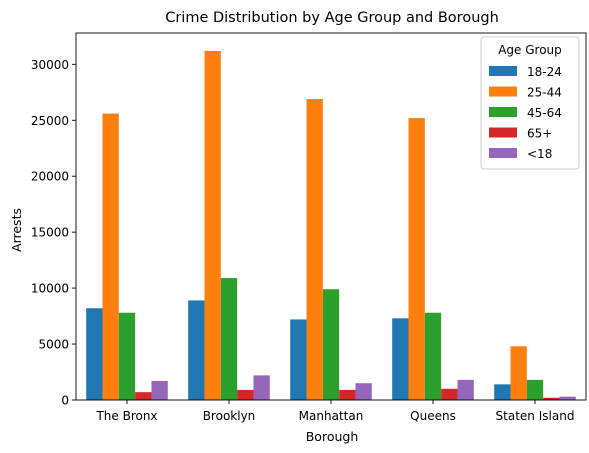 The height and width of the screenshot is (453, 589). I want to click on y-axis: 0 5000 10000 15000 20000 25000 30000, so click(53, 233).